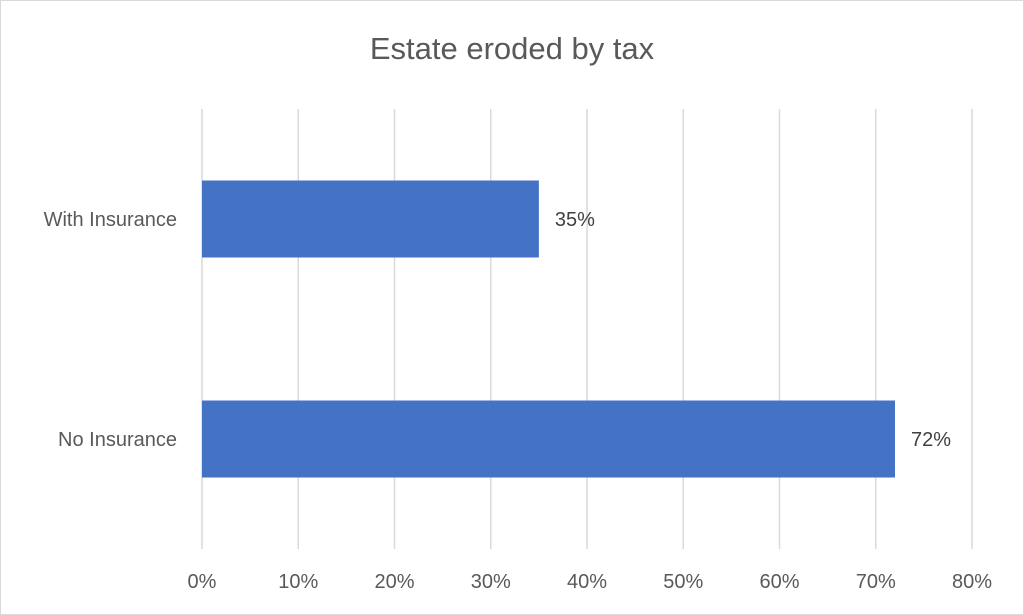 The height and width of the screenshot is (615, 1024). What do you see at coordinates (575, 220) in the screenshot?
I see `data-label: 35%` at bounding box center [575, 220].